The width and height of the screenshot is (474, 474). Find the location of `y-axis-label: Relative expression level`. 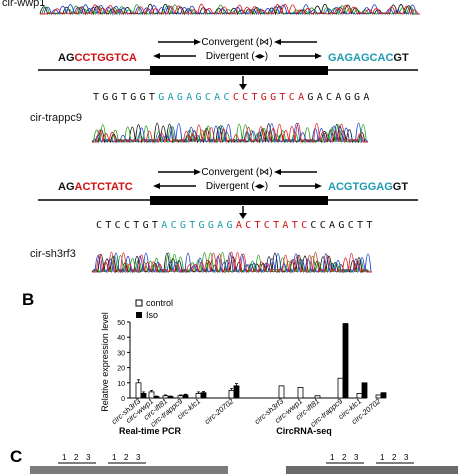

y-axis-label: Relative expression level is located at coordinates (105, 362).